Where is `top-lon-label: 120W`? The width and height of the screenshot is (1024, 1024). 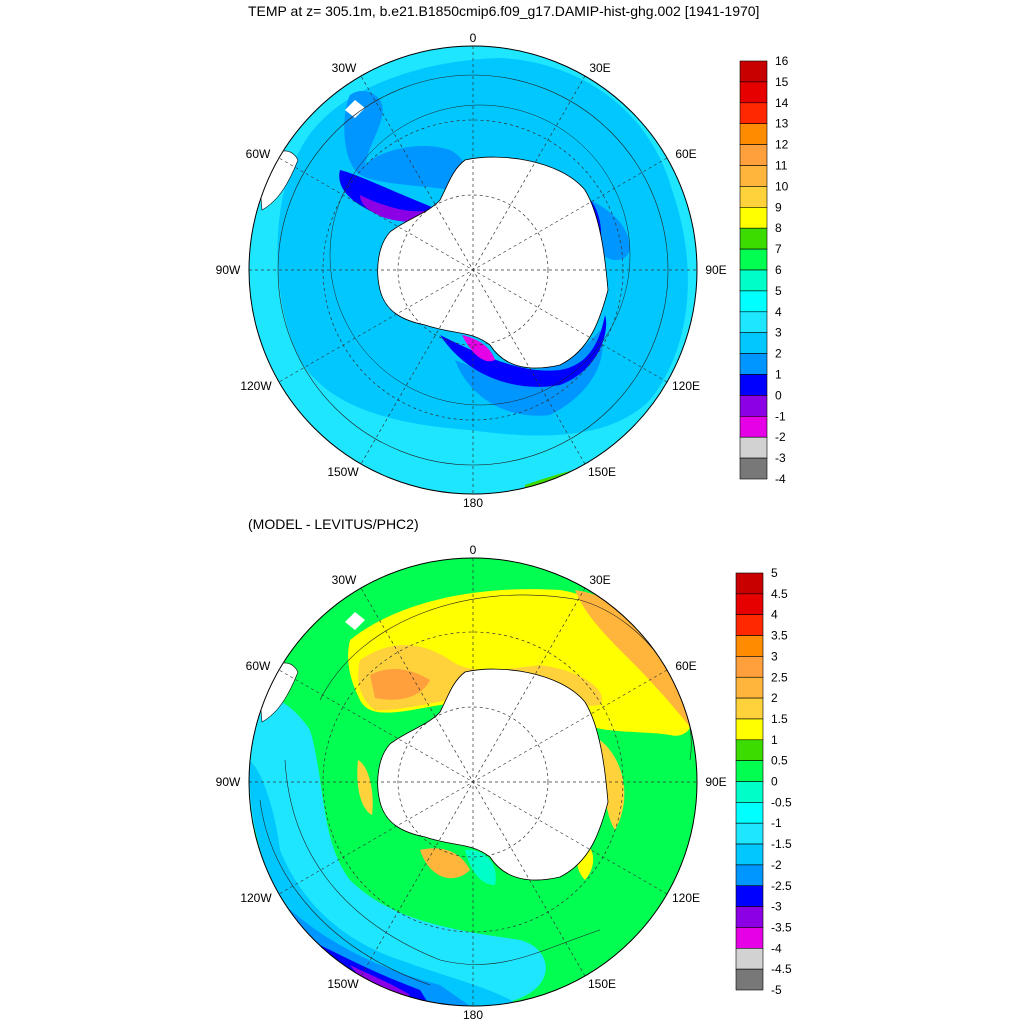 top-lon-label: 120W is located at coordinates (256, 386).